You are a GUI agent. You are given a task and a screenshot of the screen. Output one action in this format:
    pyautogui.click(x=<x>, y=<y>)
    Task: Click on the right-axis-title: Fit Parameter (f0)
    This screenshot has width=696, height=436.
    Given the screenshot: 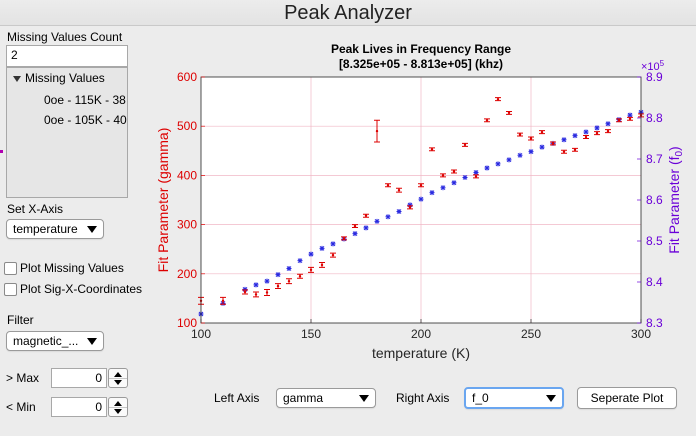 What is the action you would take?
    pyautogui.click(x=675, y=199)
    